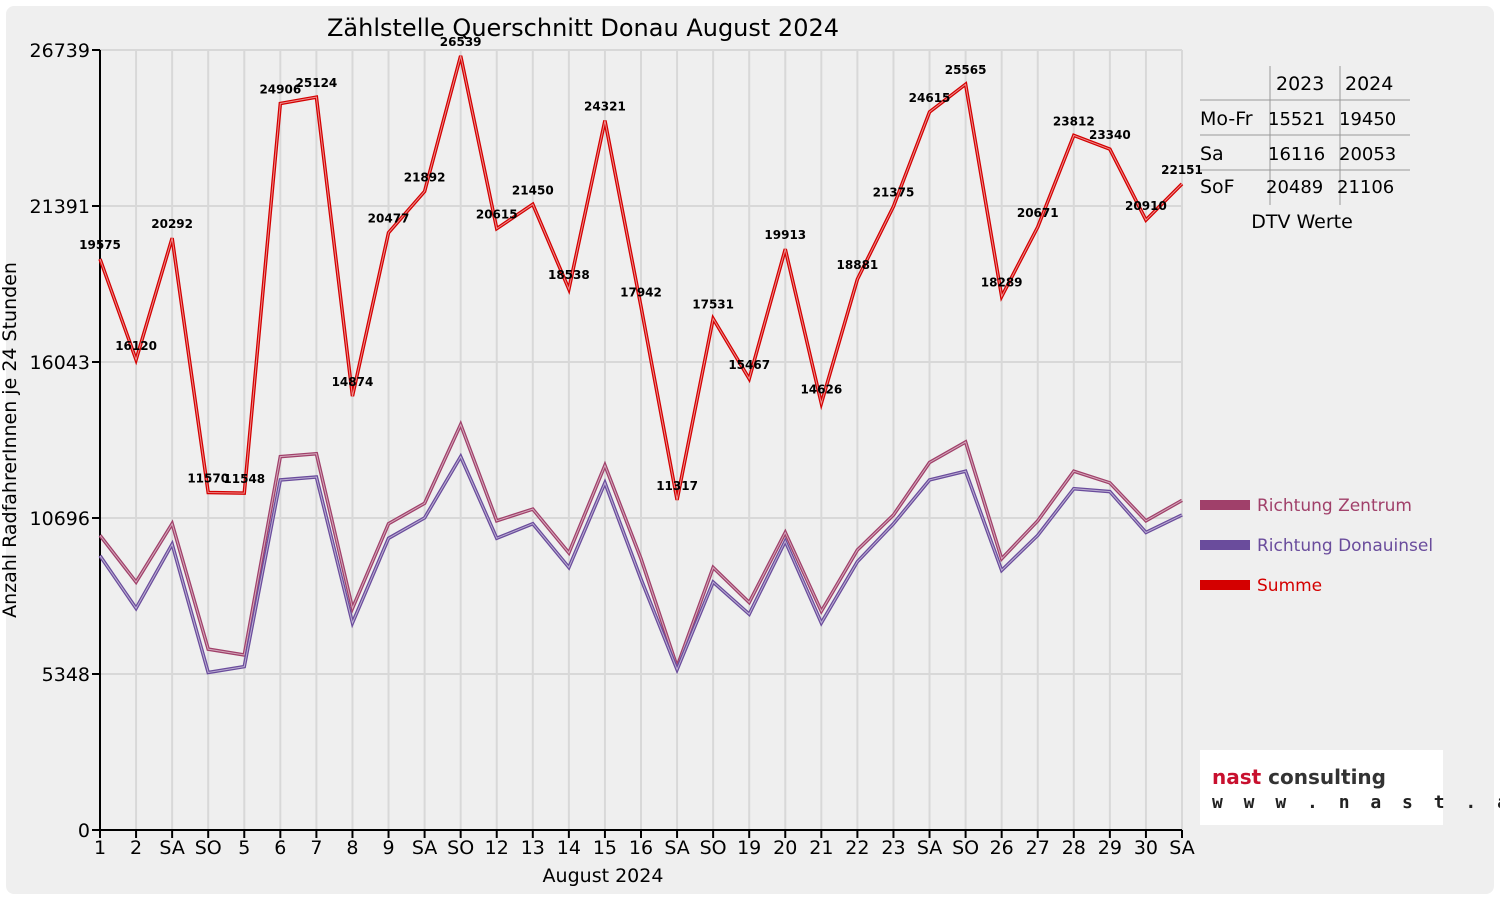 This screenshot has width=1500, height=900. What do you see at coordinates (1367, 154) in the screenshot?
I see `dtv-cell: 20053` at bounding box center [1367, 154].